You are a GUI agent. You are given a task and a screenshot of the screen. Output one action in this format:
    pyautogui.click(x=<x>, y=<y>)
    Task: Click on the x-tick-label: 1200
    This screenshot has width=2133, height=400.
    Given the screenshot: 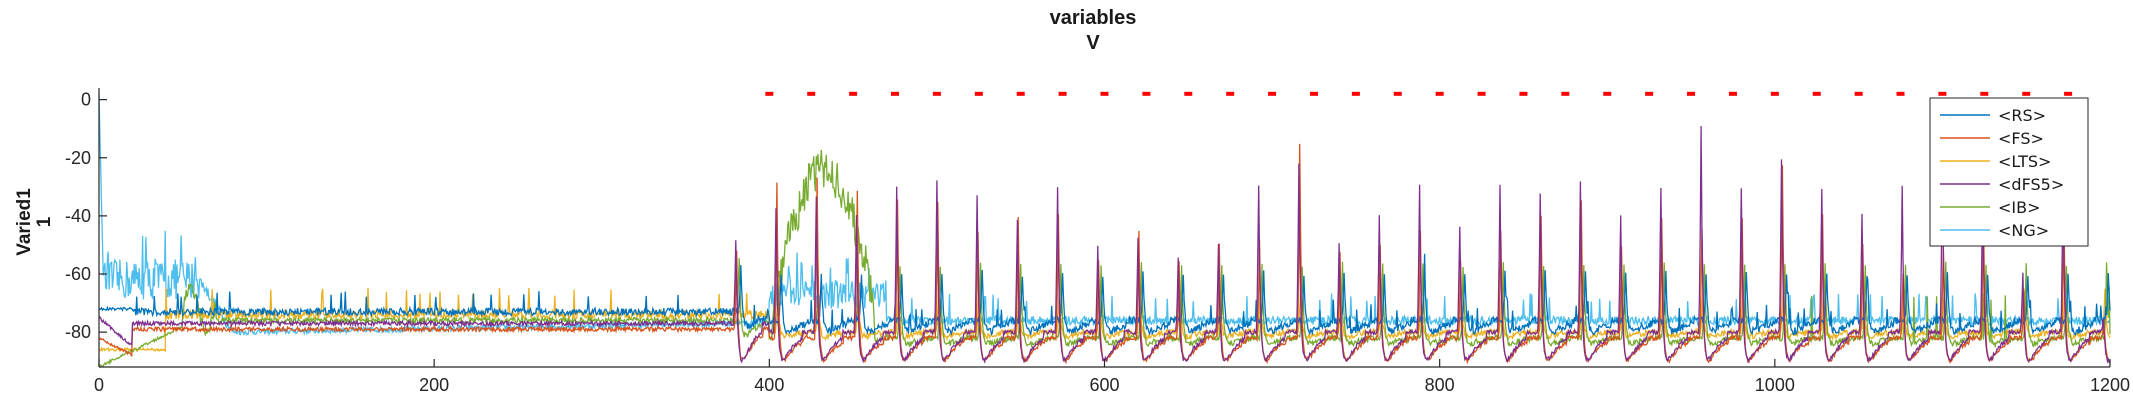 What is the action you would take?
    pyautogui.click(x=2110, y=385)
    